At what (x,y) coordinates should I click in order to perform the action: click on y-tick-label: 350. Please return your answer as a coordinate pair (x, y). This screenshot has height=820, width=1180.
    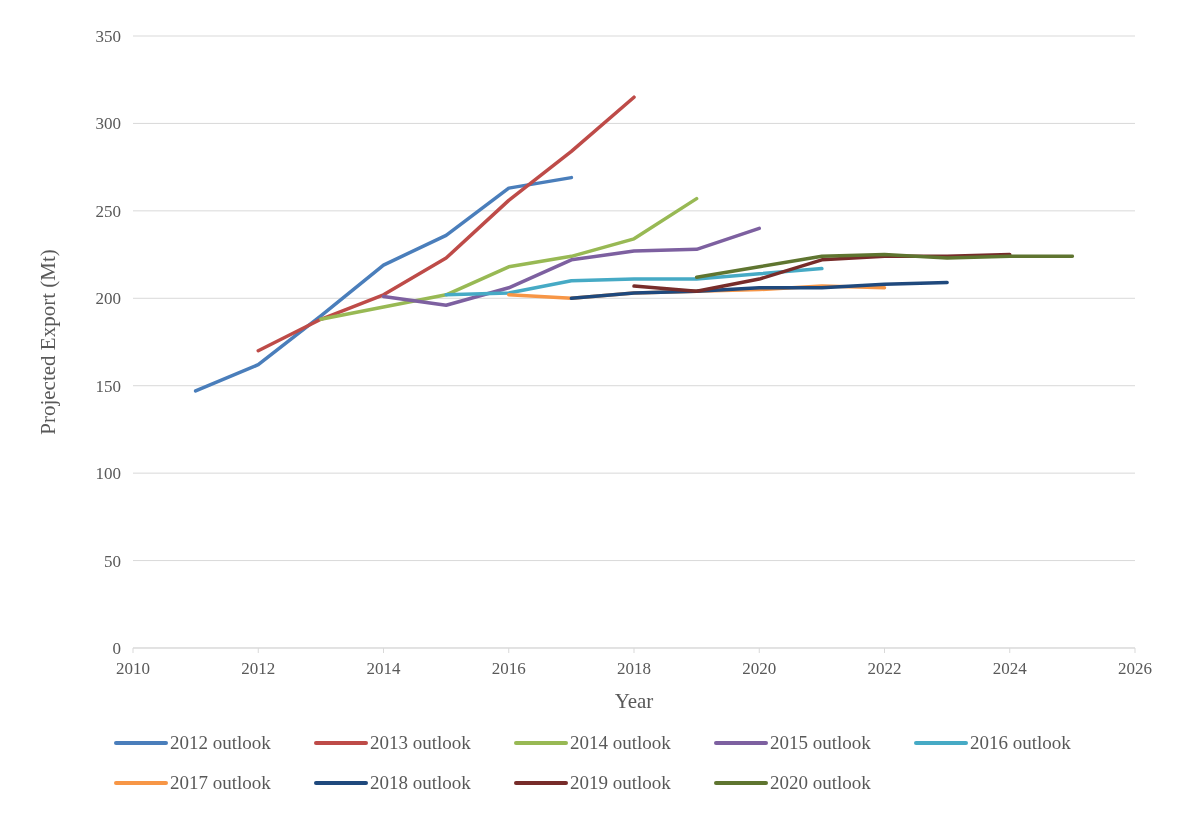
    Looking at the image, I should click on (108, 36).